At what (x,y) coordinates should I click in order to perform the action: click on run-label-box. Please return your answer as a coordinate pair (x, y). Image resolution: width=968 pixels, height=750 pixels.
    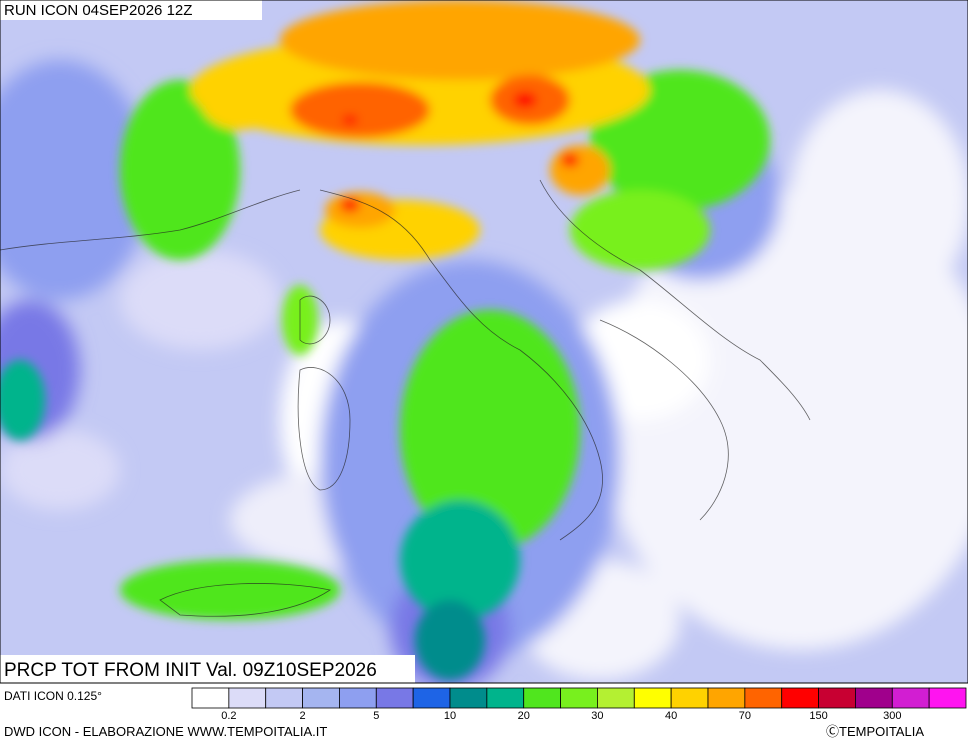
    Looking at the image, I should click on (131, 10).